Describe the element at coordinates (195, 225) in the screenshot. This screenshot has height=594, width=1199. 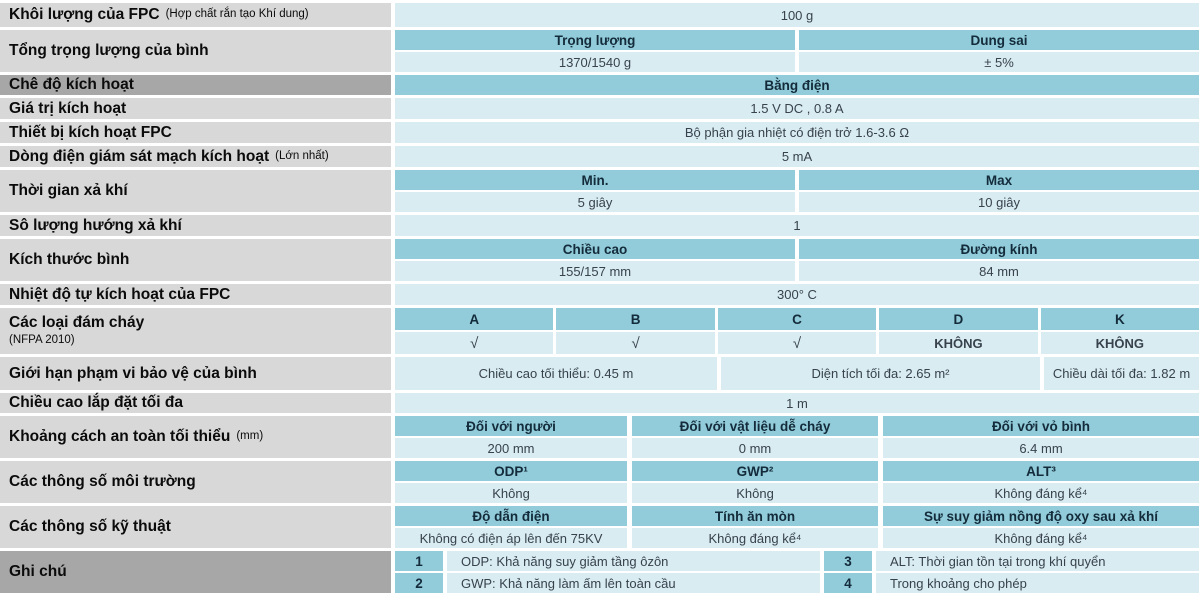
I see `row-label-discharge-directions: Sô lượng hướng xả khí` at that location.